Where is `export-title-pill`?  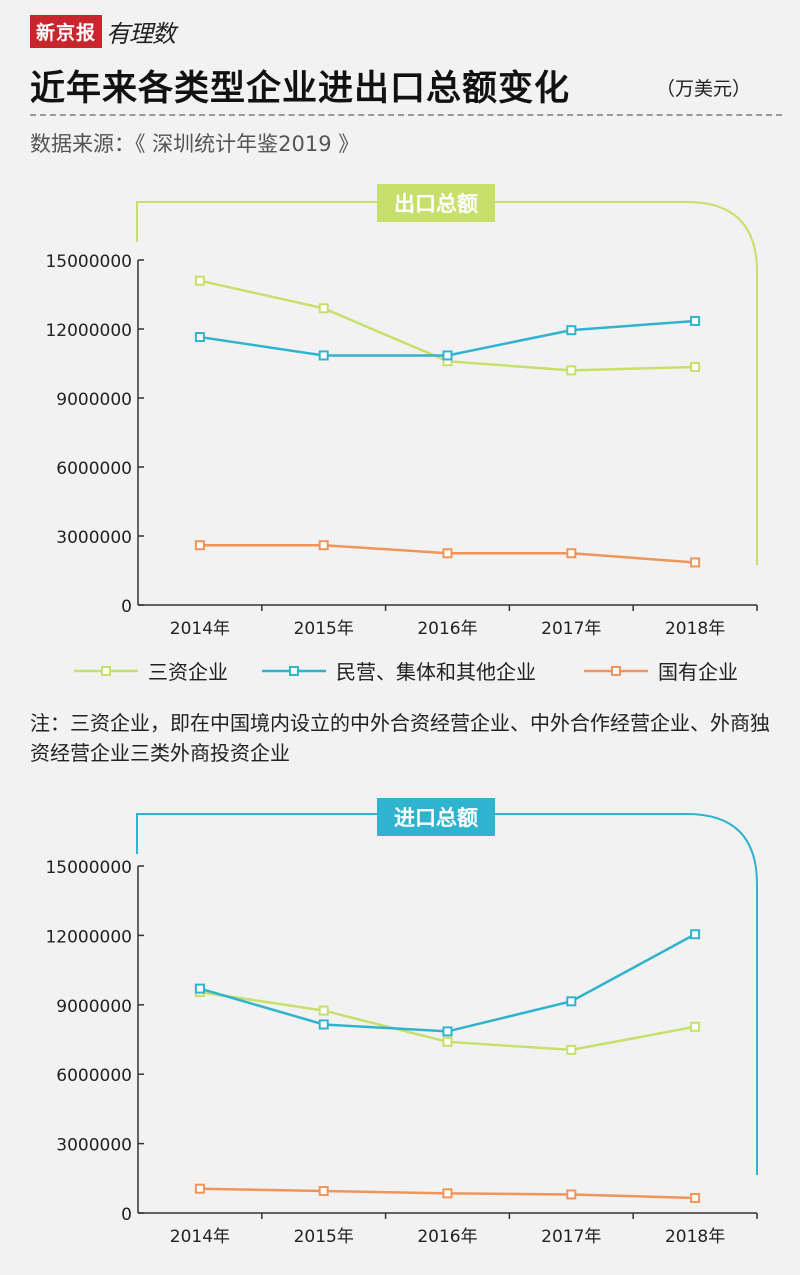 export-title-pill is located at coordinates (436, 203).